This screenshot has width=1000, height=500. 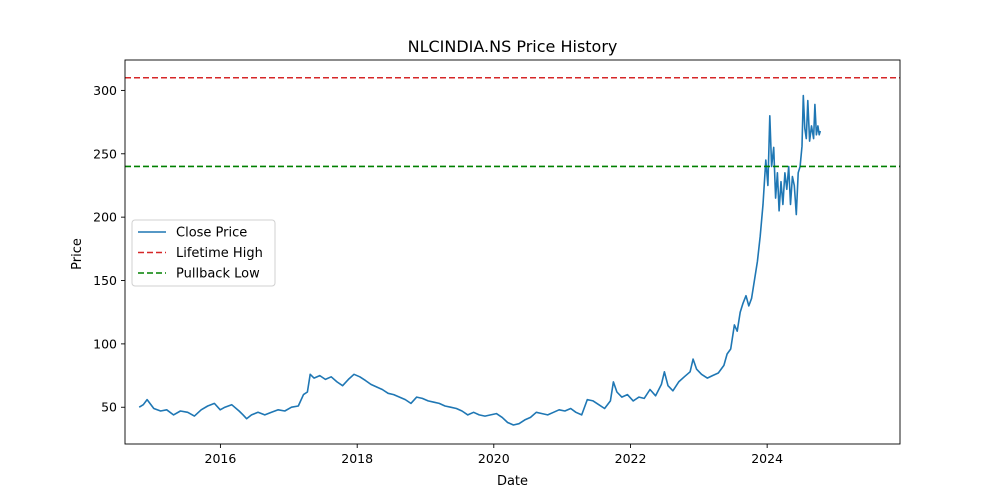 I want to click on chart-title: NLCINDIA.NS Price History, so click(x=513, y=46).